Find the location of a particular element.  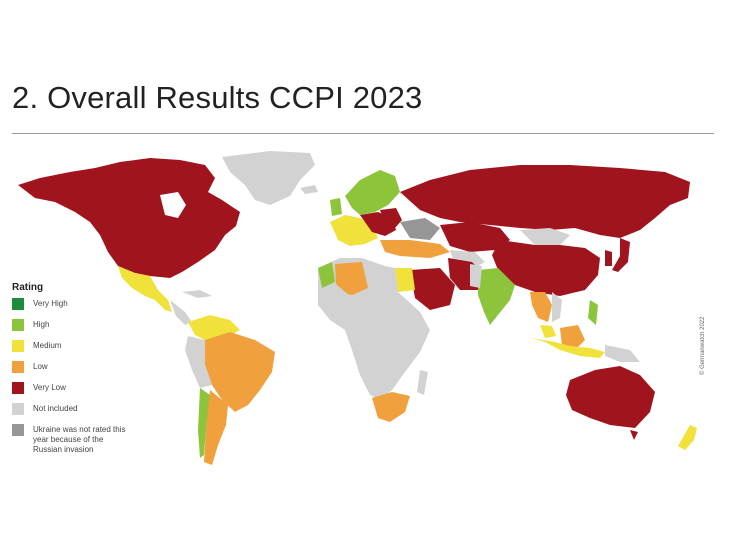

legend-item: Medium is located at coordinates (87, 351).